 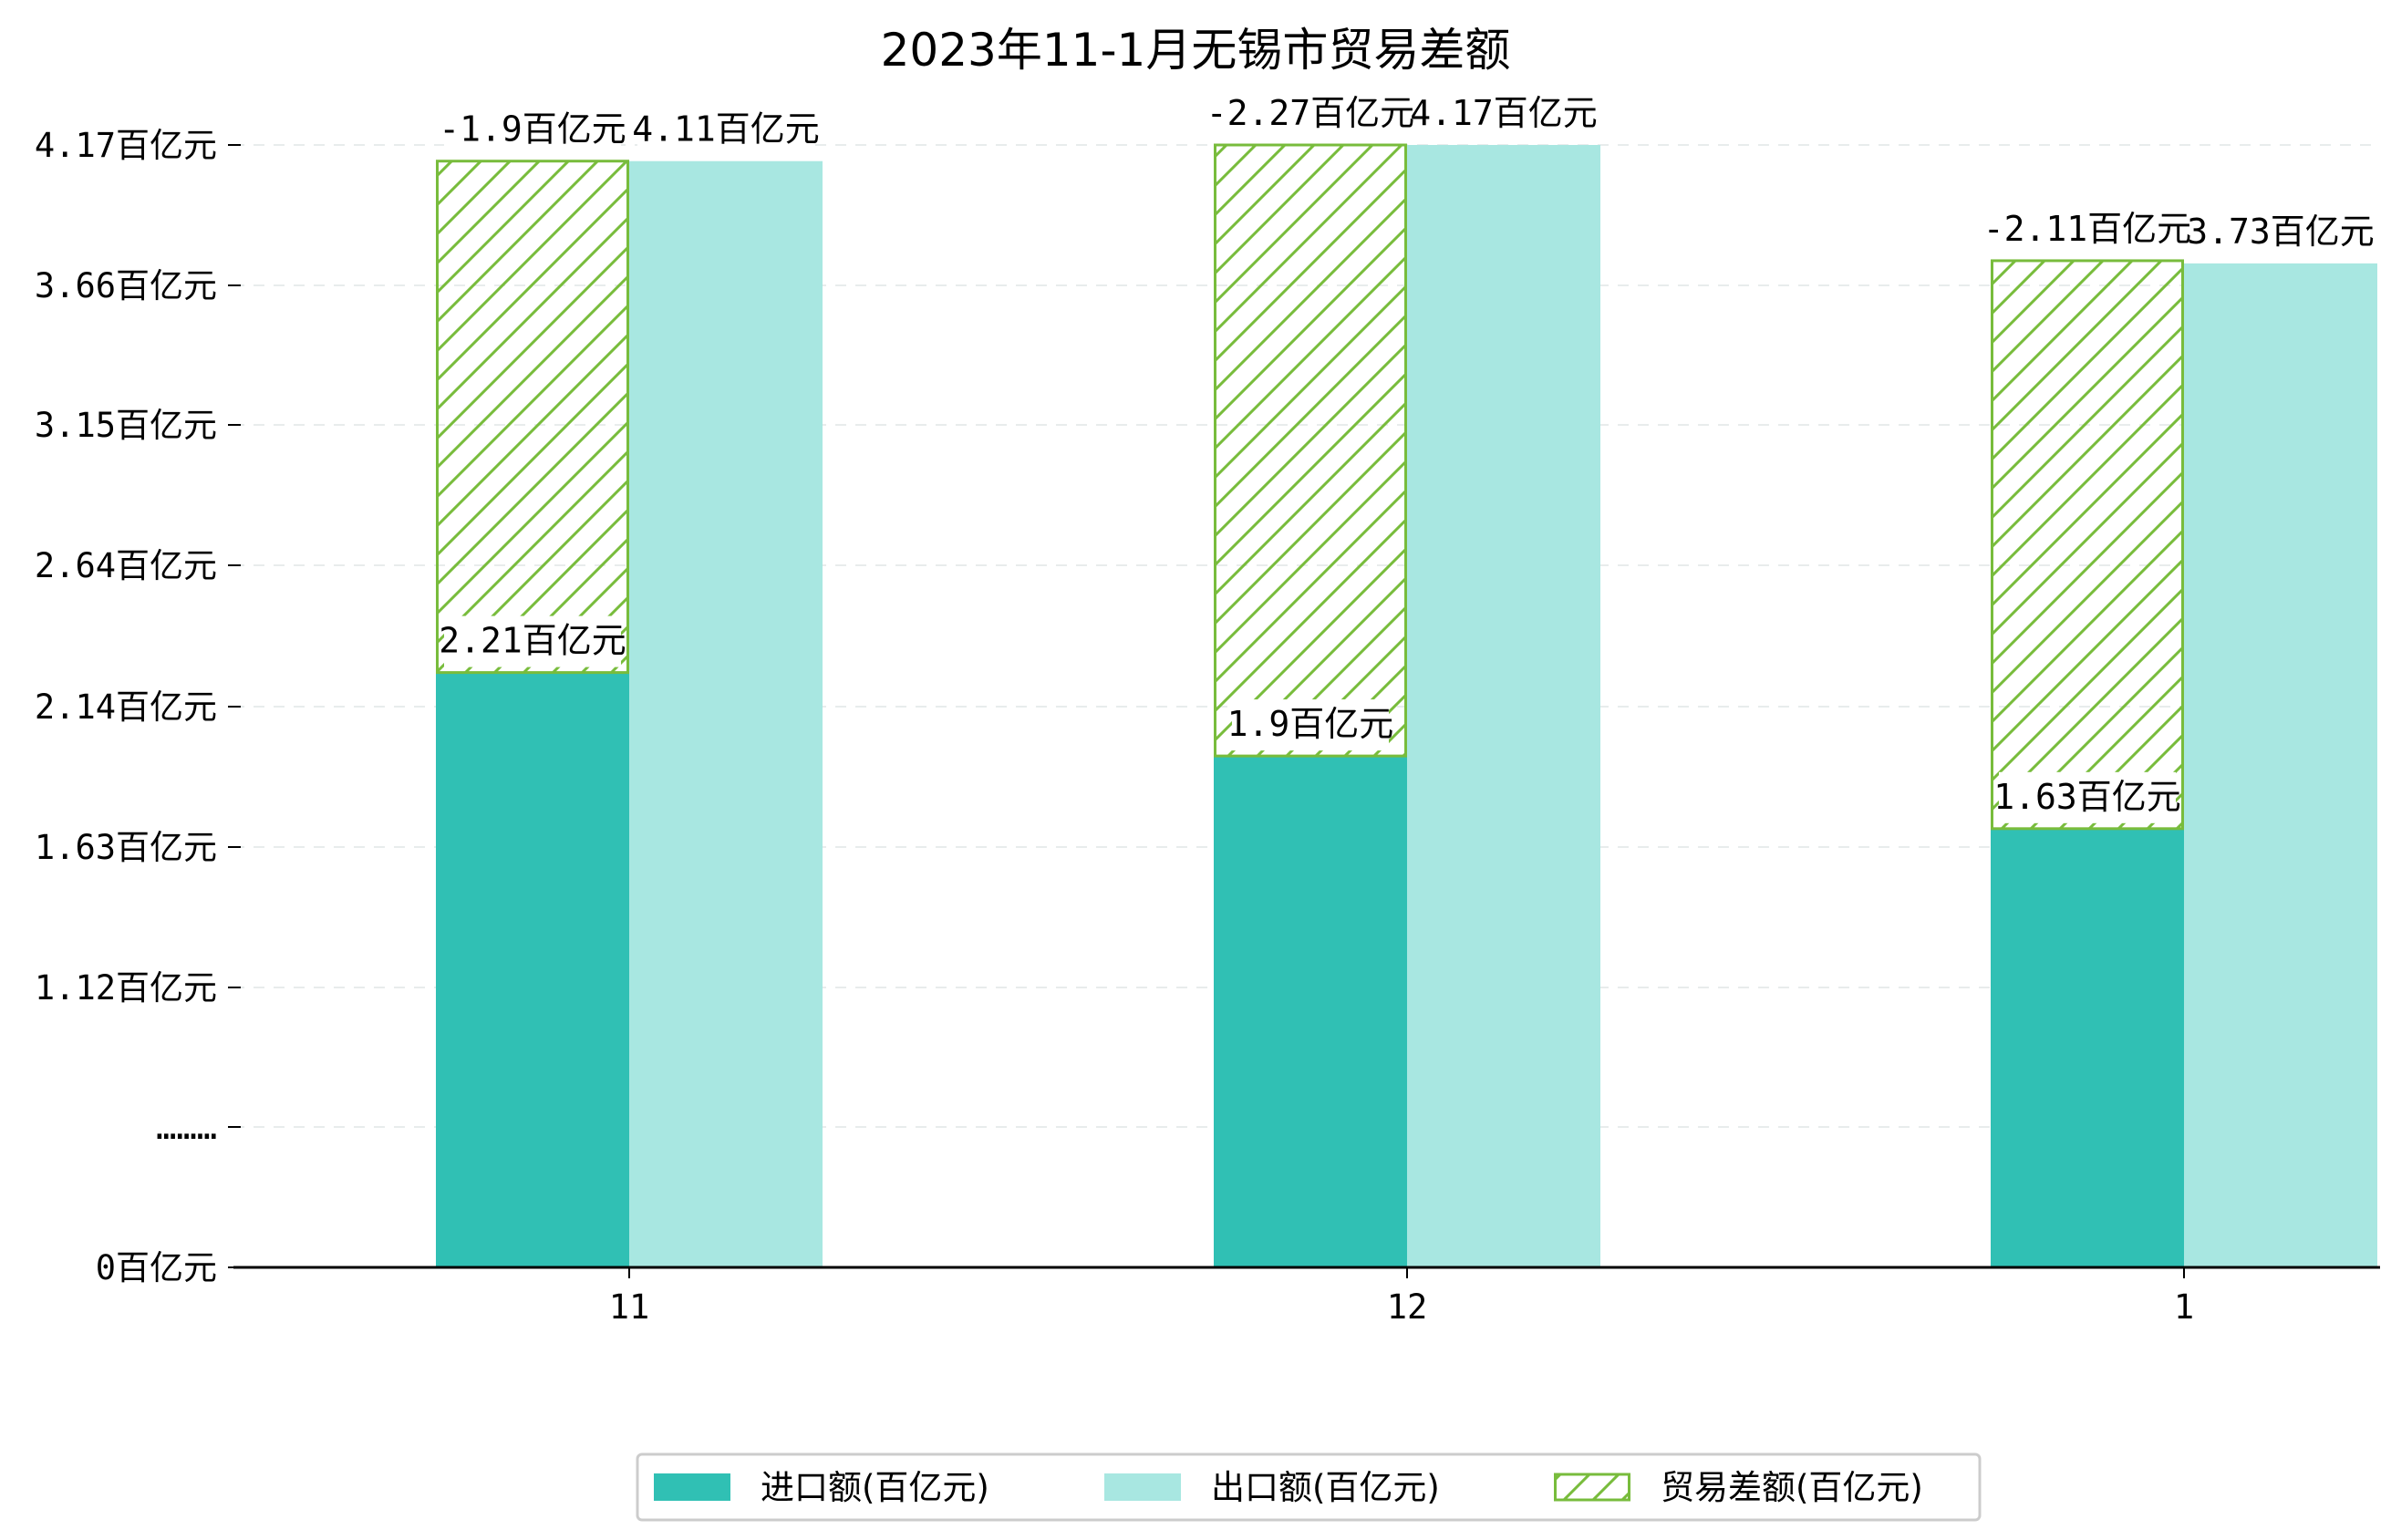 I want to click on export-value-label: 4.11百亿元, so click(x=726, y=129).